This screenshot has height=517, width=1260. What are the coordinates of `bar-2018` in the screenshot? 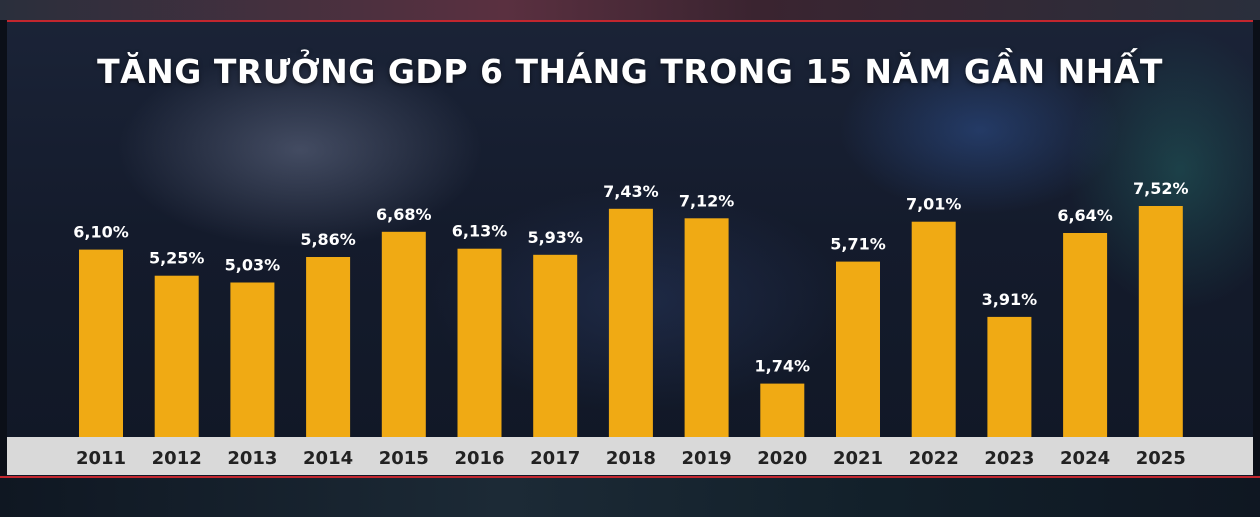 It's located at (630, 322).